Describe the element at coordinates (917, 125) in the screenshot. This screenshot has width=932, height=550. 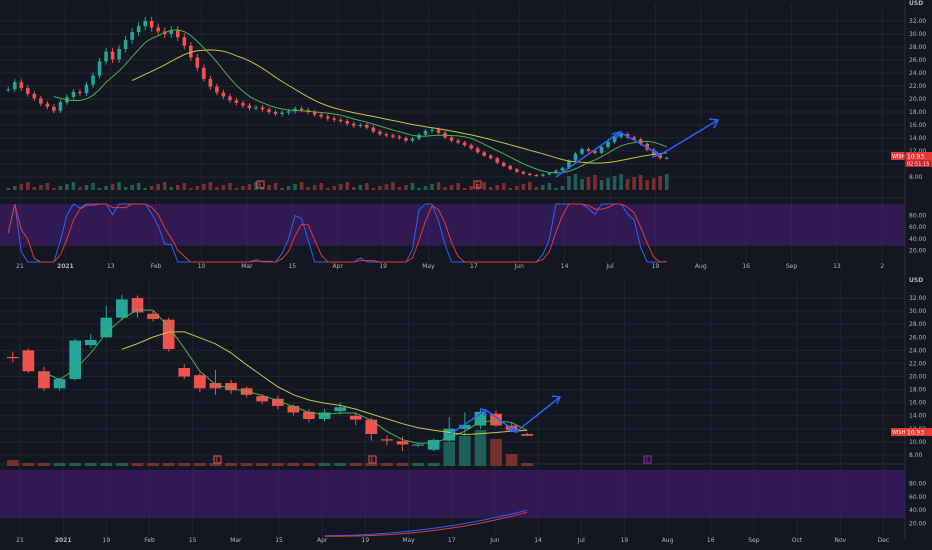
I see `y-tick-label: 16.00` at that location.